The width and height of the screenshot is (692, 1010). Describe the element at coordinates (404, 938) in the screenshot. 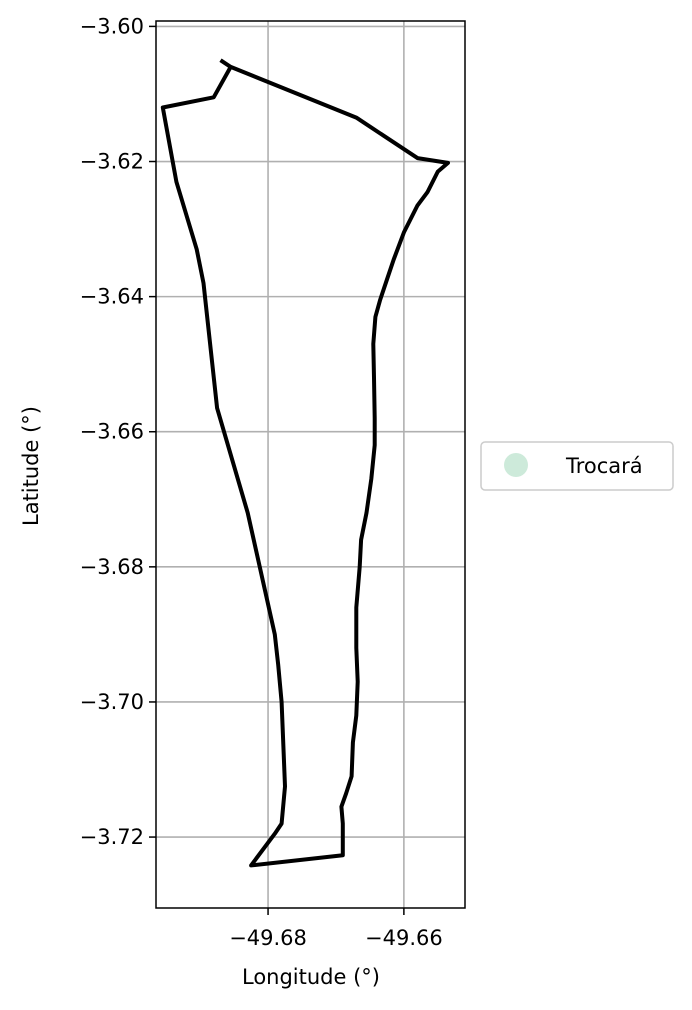

I see `x-tick-label: −49.66` at that location.